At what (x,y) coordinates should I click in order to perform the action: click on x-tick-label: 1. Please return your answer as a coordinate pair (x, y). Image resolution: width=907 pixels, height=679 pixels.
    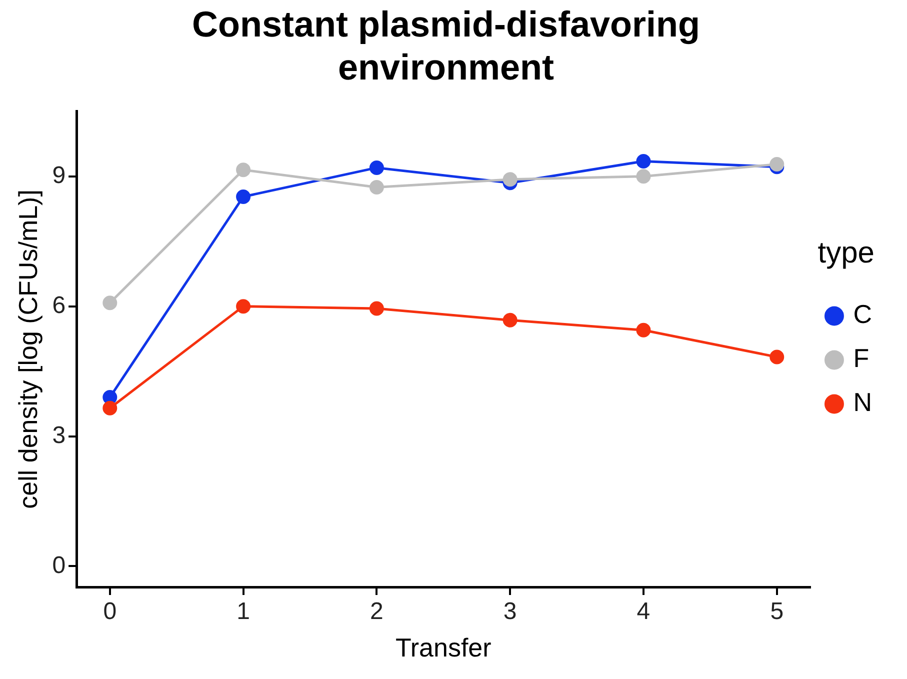
    Looking at the image, I should click on (243, 612).